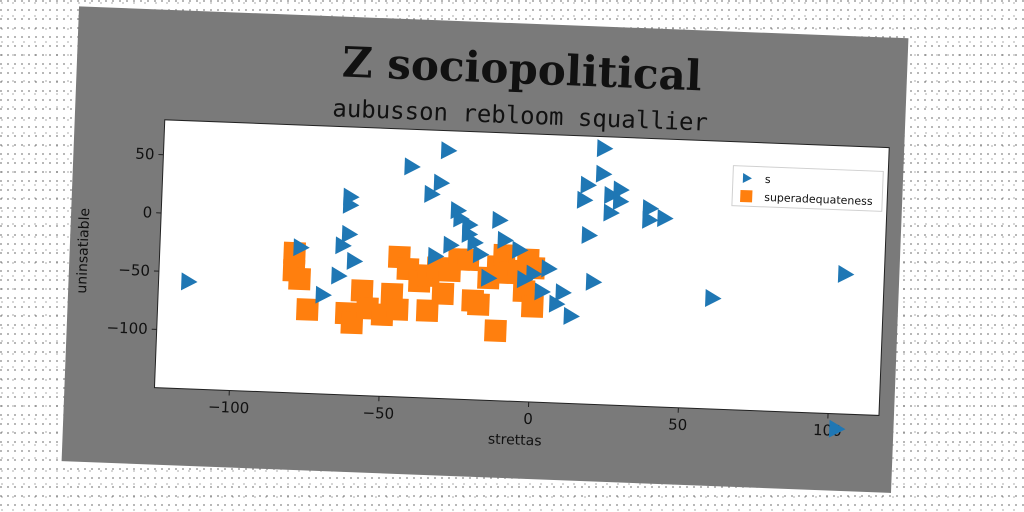 The width and height of the screenshot is (1024, 512). Describe the element at coordinates (378, 413) in the screenshot. I see `x-tick-label: −50` at that location.